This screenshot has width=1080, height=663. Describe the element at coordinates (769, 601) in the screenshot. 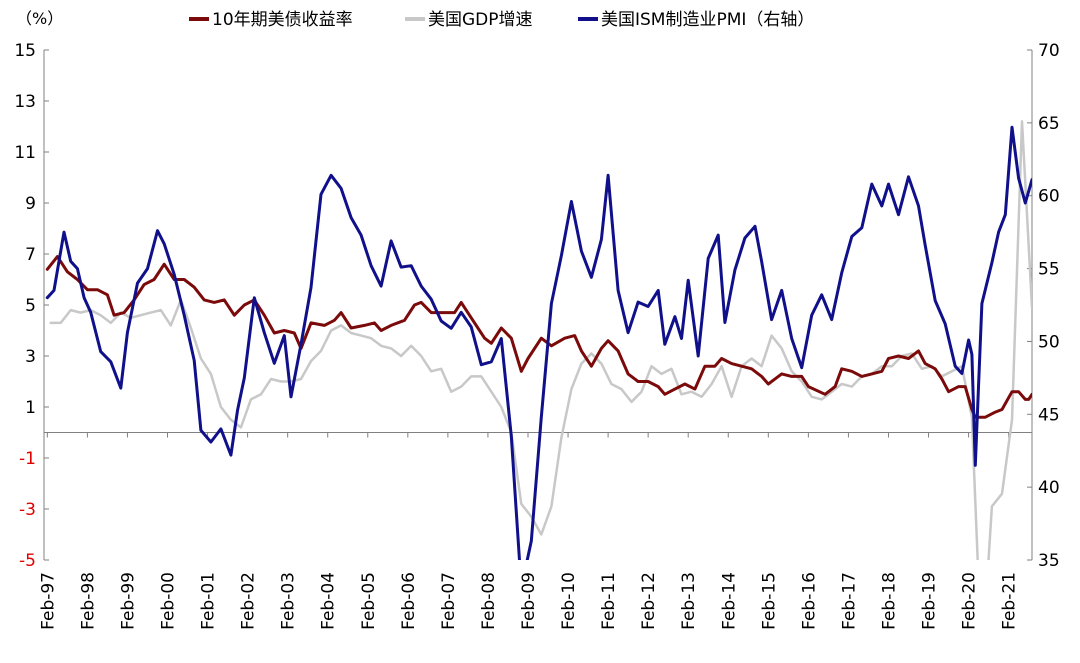

I see `x-axis-tick-label: Feb-15` at that location.